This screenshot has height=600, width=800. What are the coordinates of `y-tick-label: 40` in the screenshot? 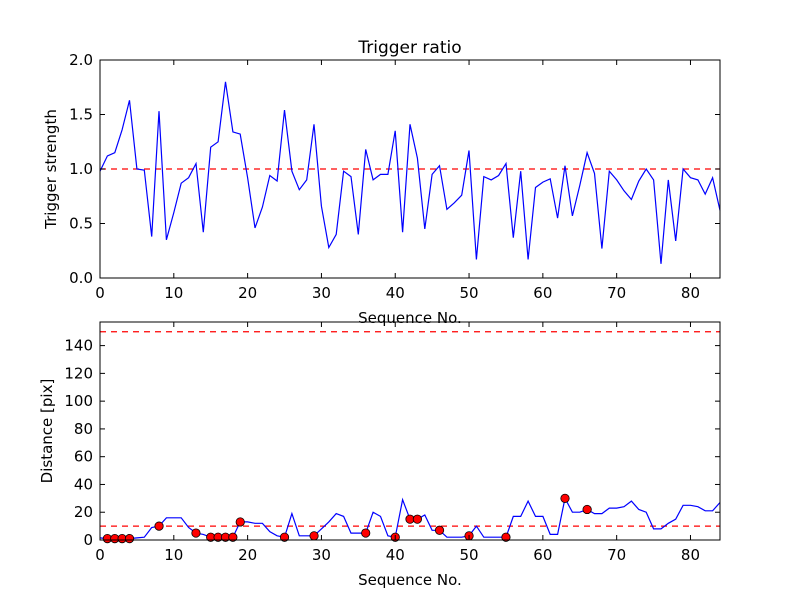 It's located at (83, 484).